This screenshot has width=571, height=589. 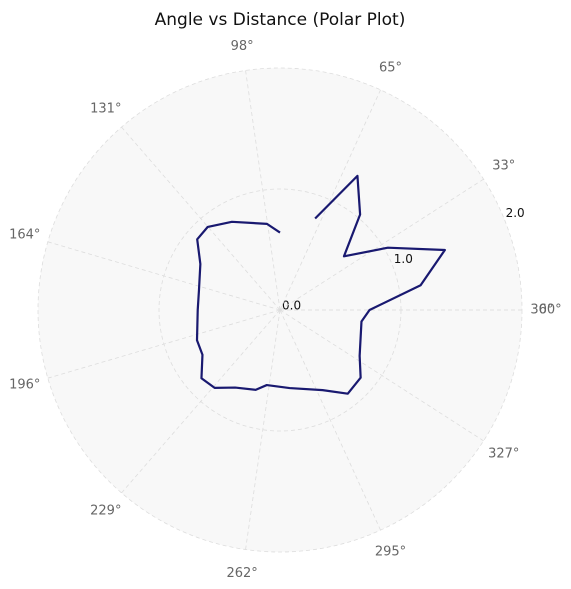 I want to click on angle-tick-label: 131°, so click(x=105, y=108).